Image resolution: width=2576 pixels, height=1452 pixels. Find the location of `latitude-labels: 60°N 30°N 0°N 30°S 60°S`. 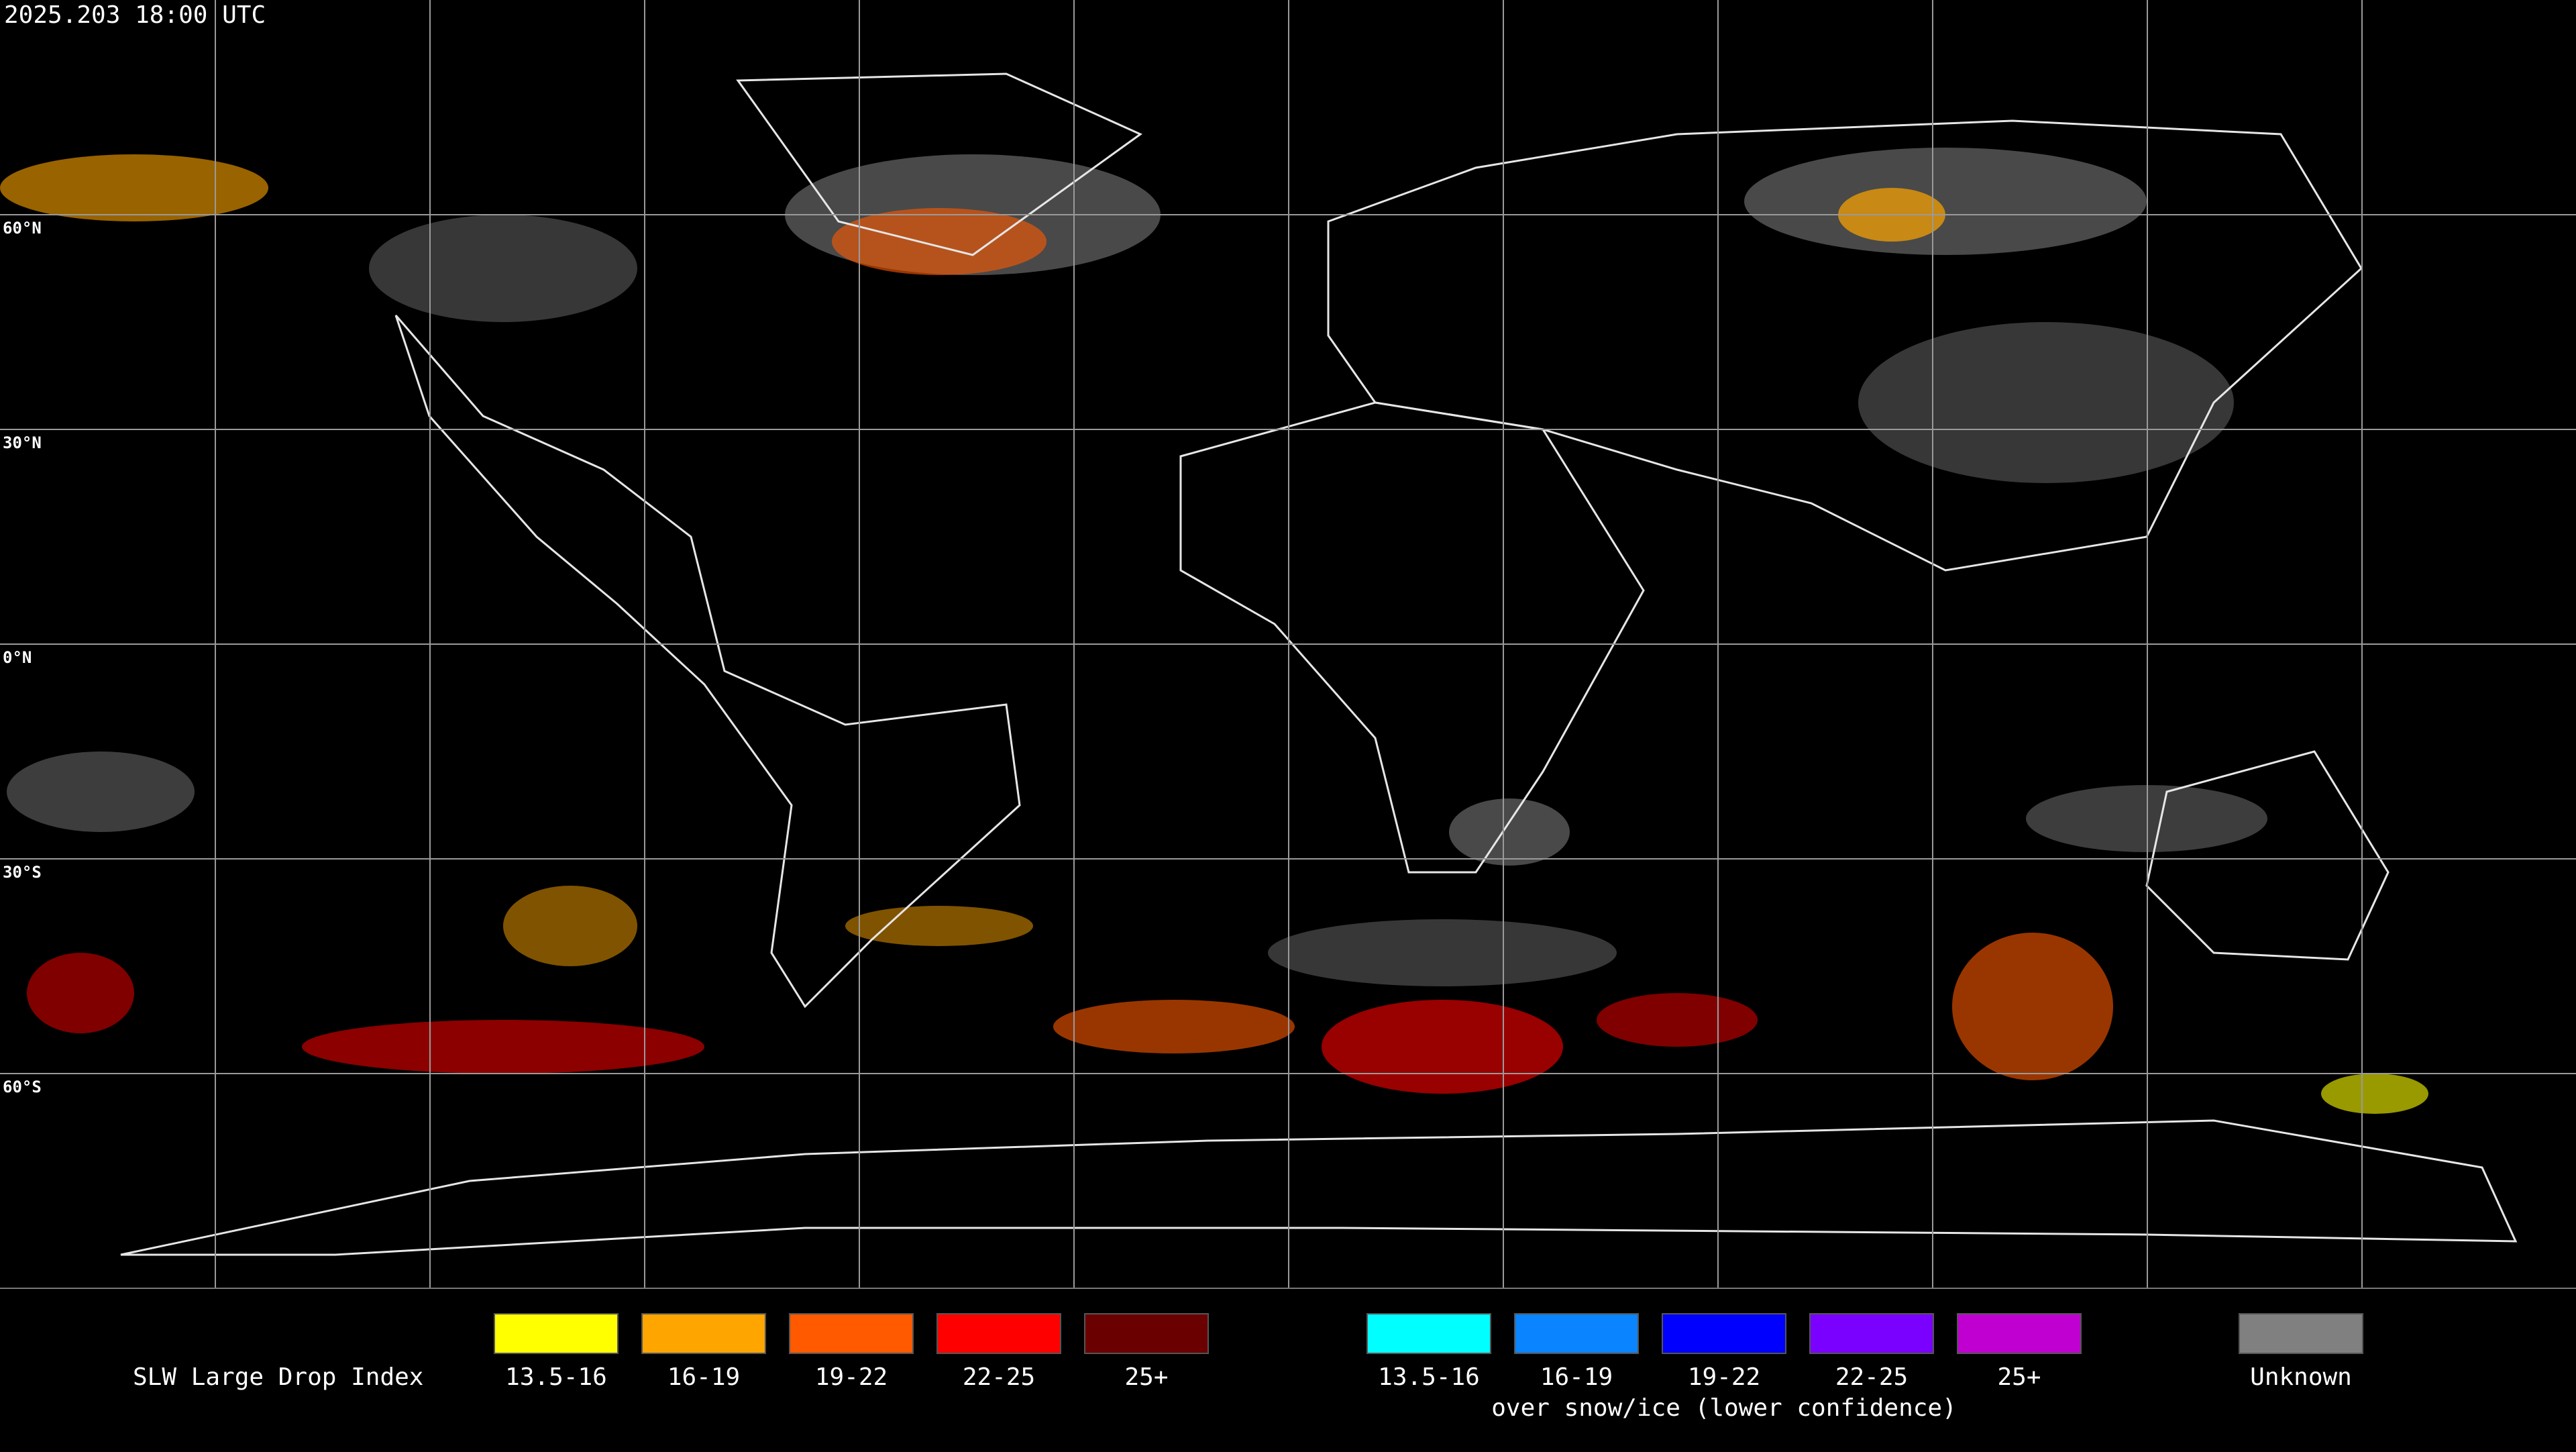

latitude-labels: 60°N 30°N 0°N 30°S 60°S is located at coordinates (22, 658).